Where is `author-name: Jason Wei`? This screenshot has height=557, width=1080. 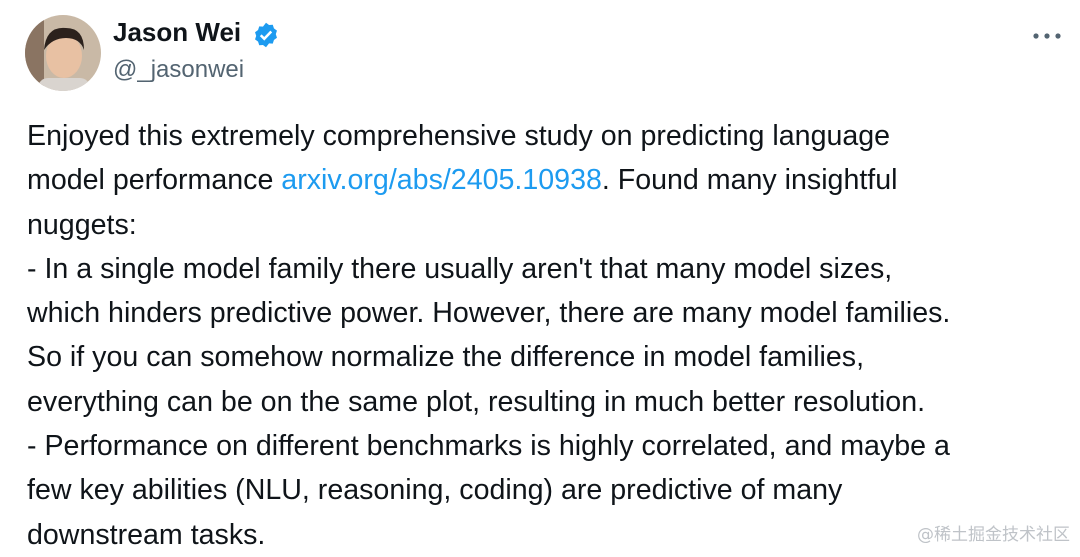 author-name: Jason Wei is located at coordinates (177, 32).